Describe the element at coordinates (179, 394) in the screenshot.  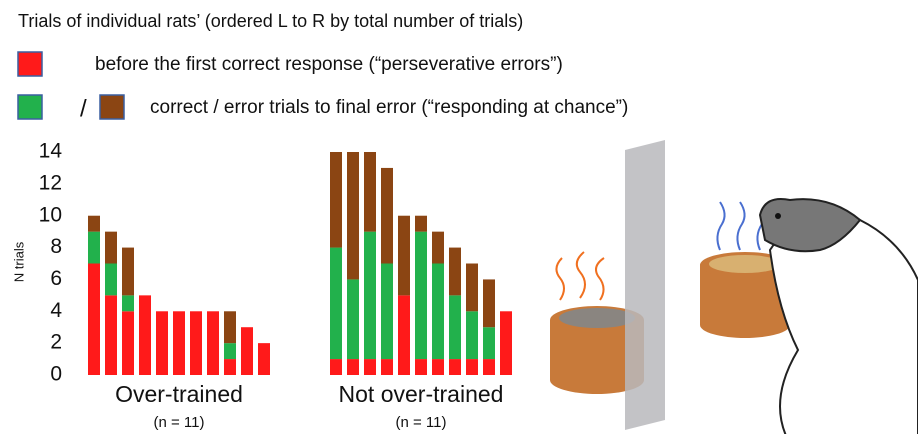
I see `group-label: Over-trained` at that location.